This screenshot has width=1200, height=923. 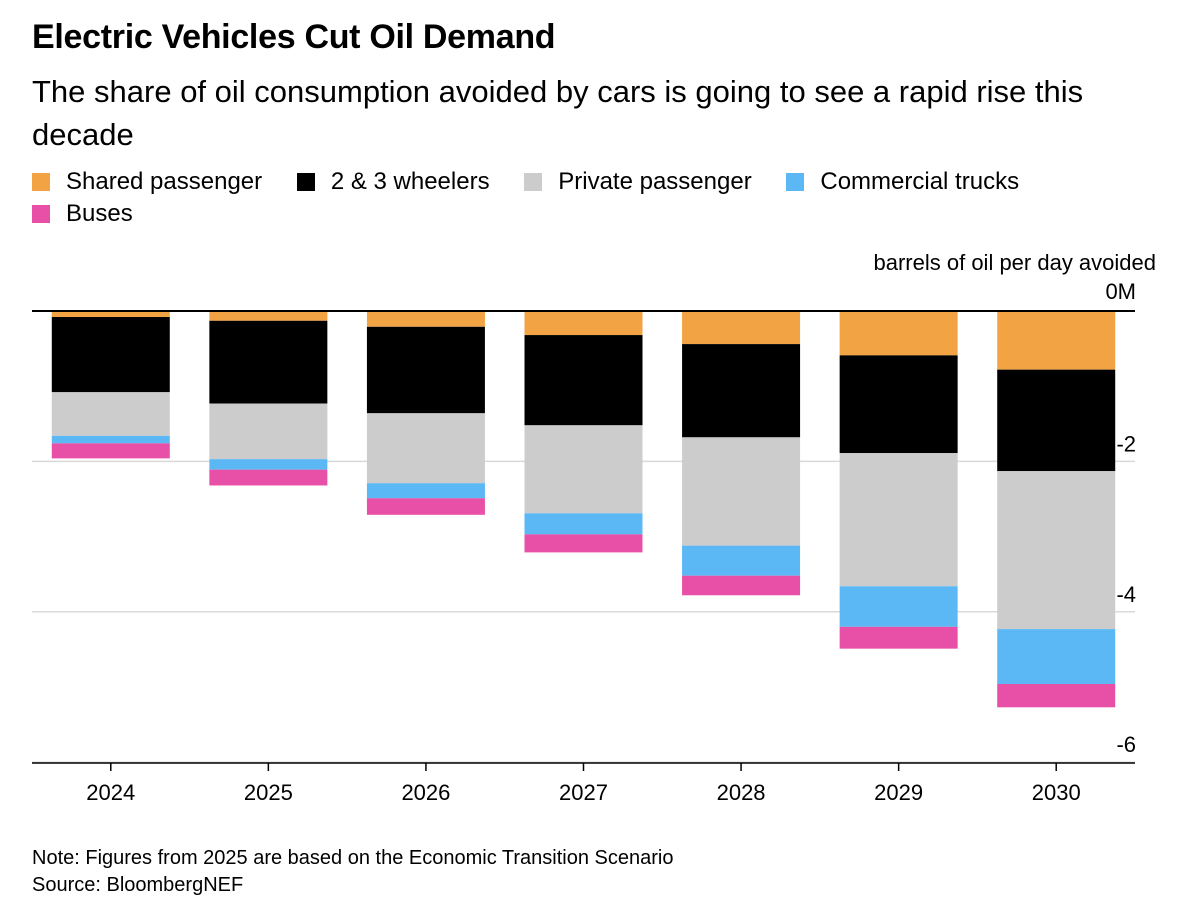 I want to click on y-tick-label: -4, so click(x=1126, y=594).